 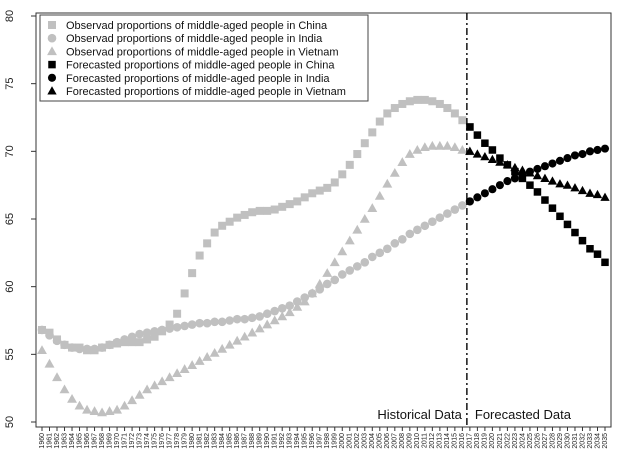 What do you see at coordinates (380, 441) in the screenshot?
I see `x-tick-label: 2005` at bounding box center [380, 441].